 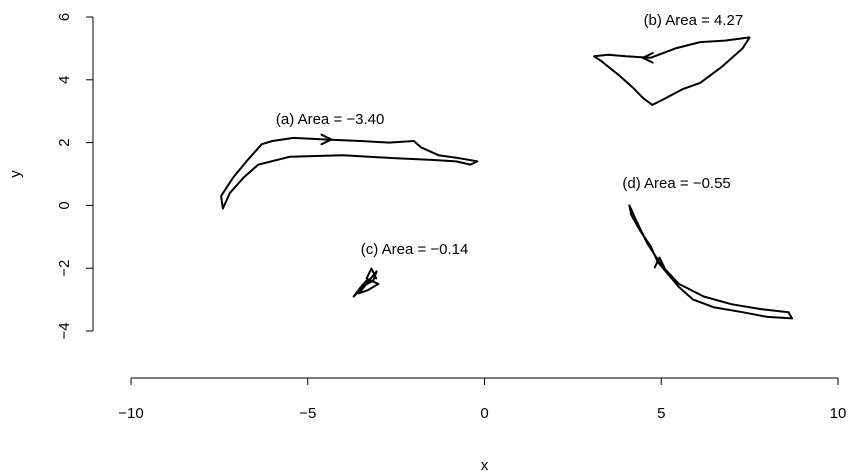 What do you see at coordinates (64, 142) in the screenshot?
I see `y-tick-label: 2` at bounding box center [64, 142].